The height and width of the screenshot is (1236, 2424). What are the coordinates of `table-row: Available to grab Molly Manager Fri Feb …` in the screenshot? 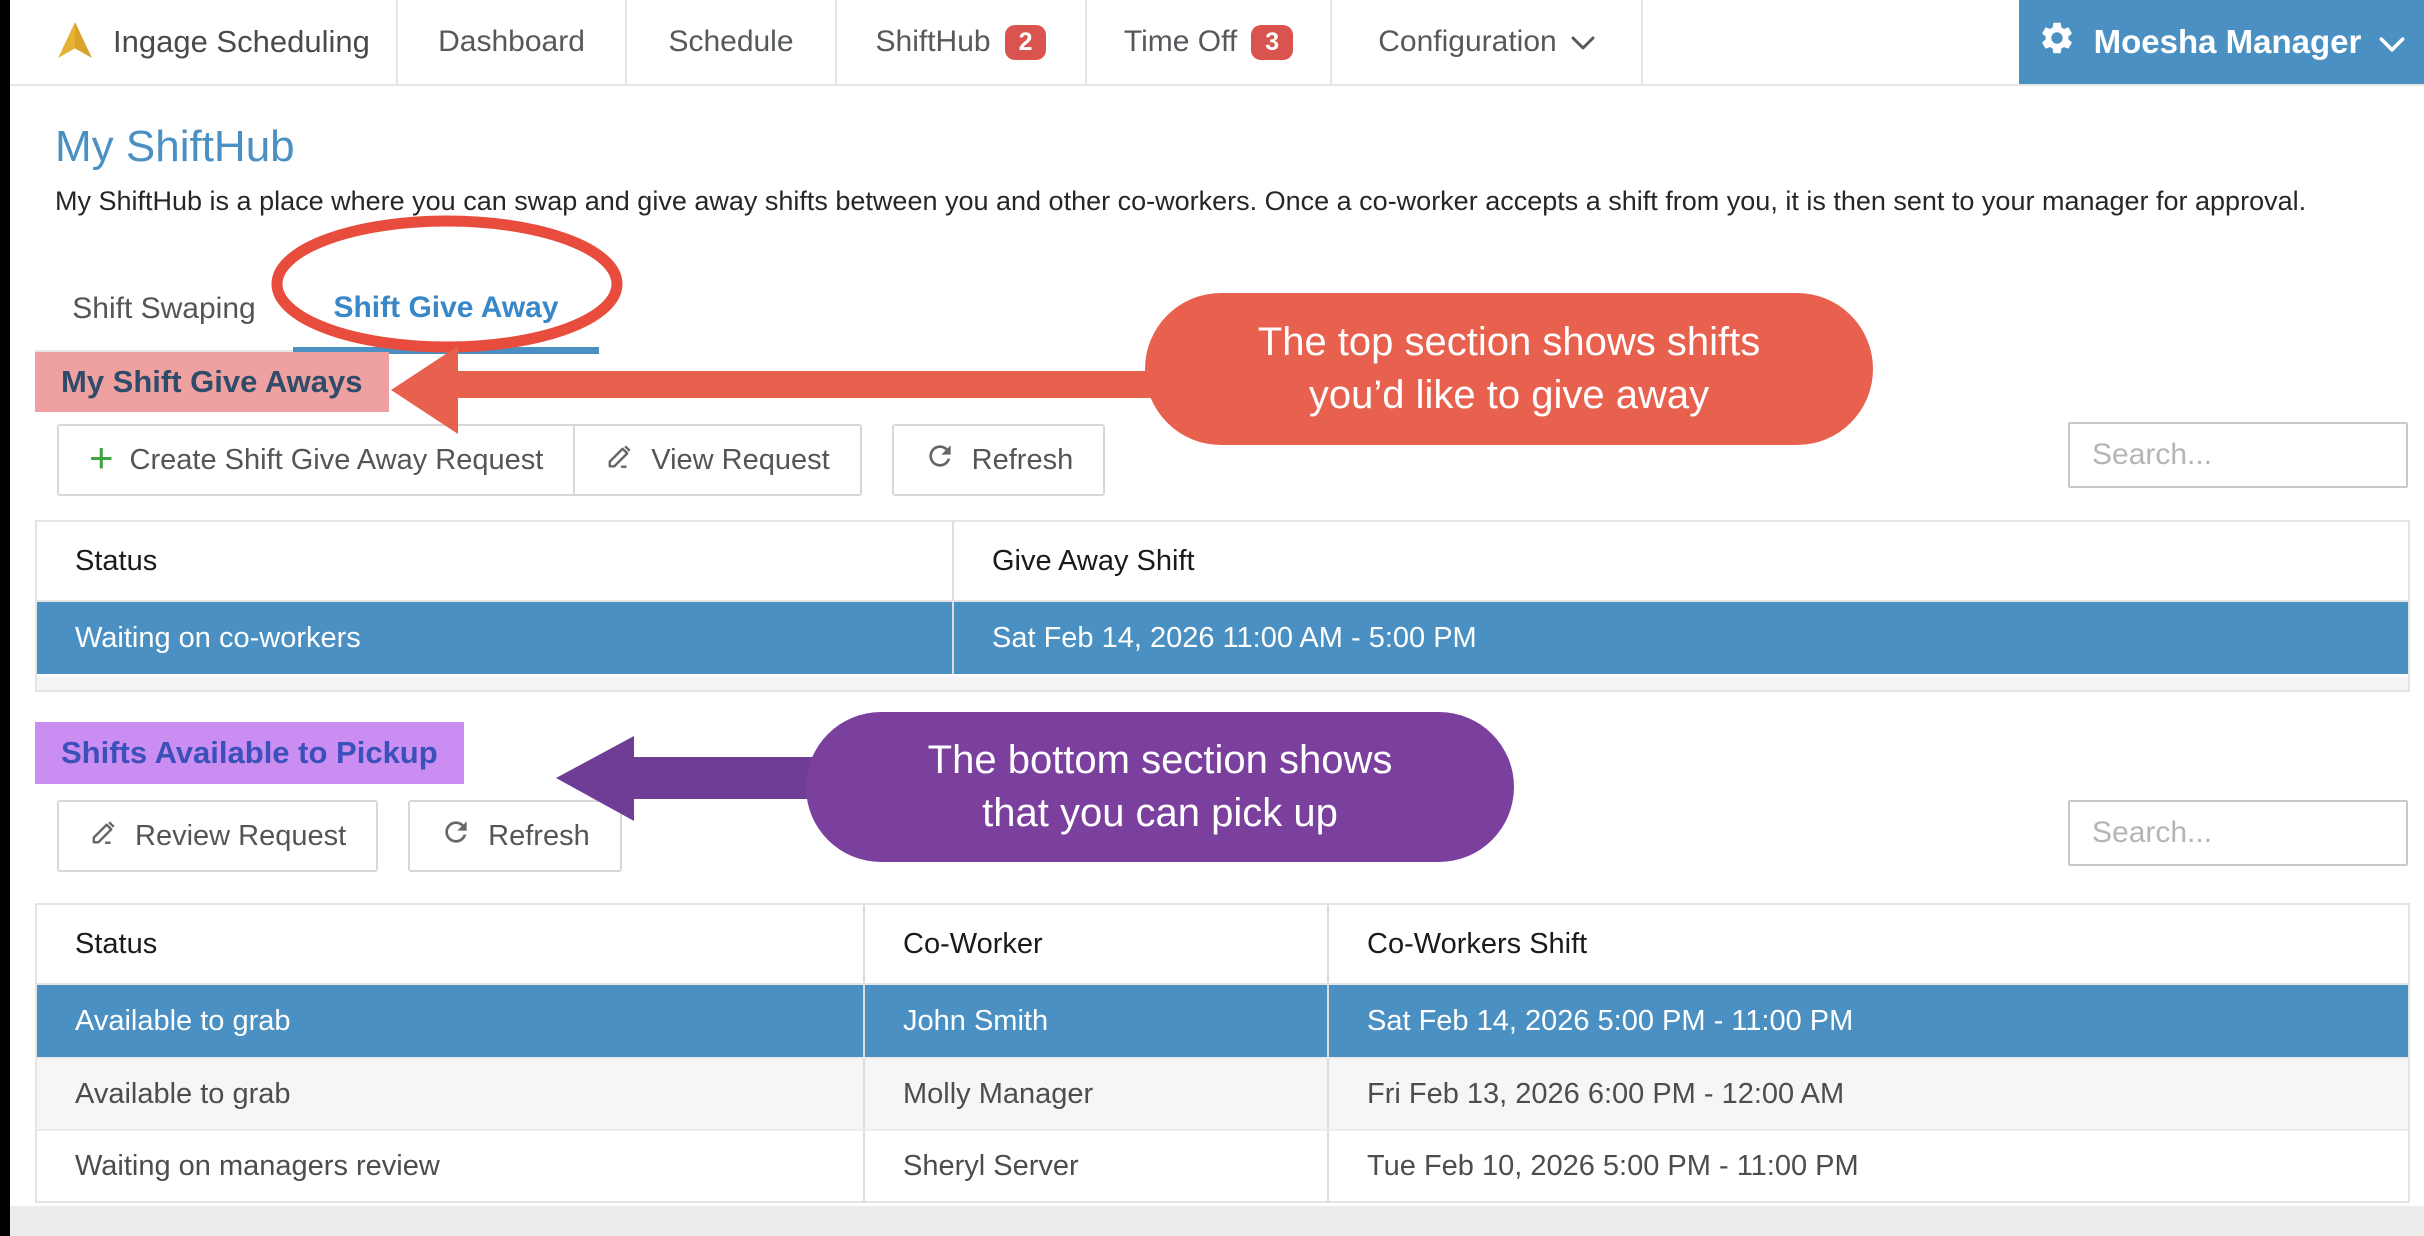 It's located at (1222, 1093).